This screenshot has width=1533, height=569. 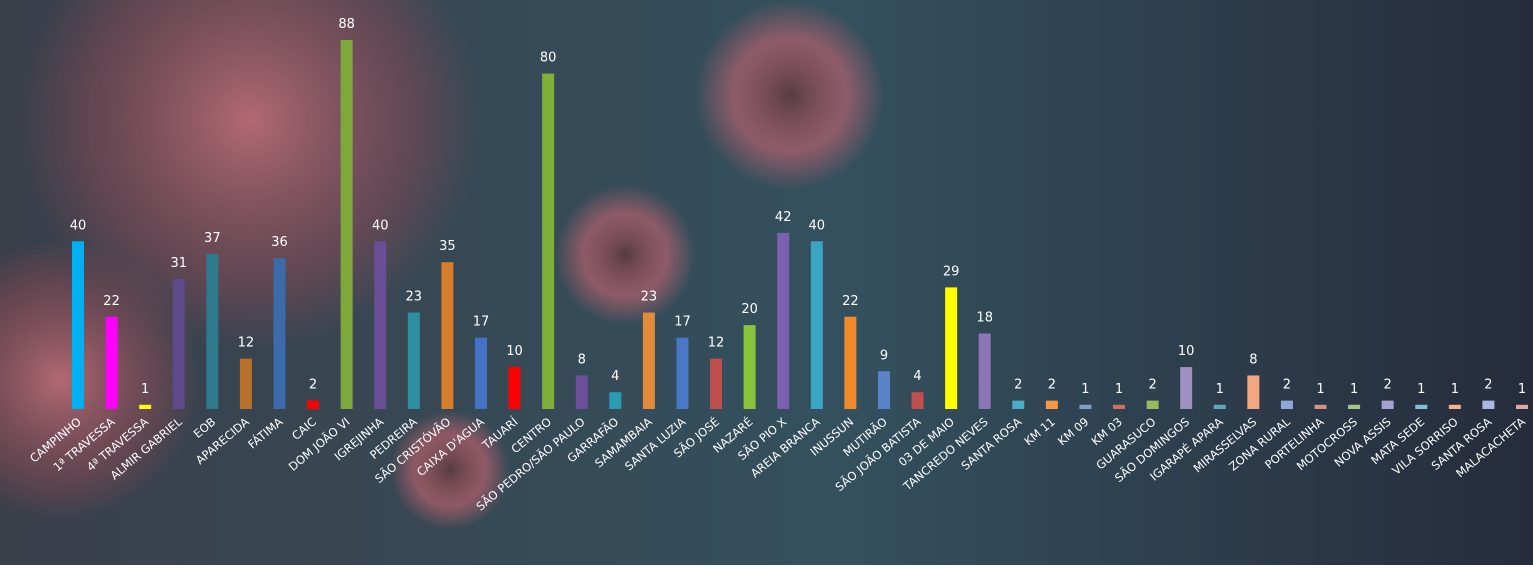 I want to click on value-label: 35, so click(x=447, y=246).